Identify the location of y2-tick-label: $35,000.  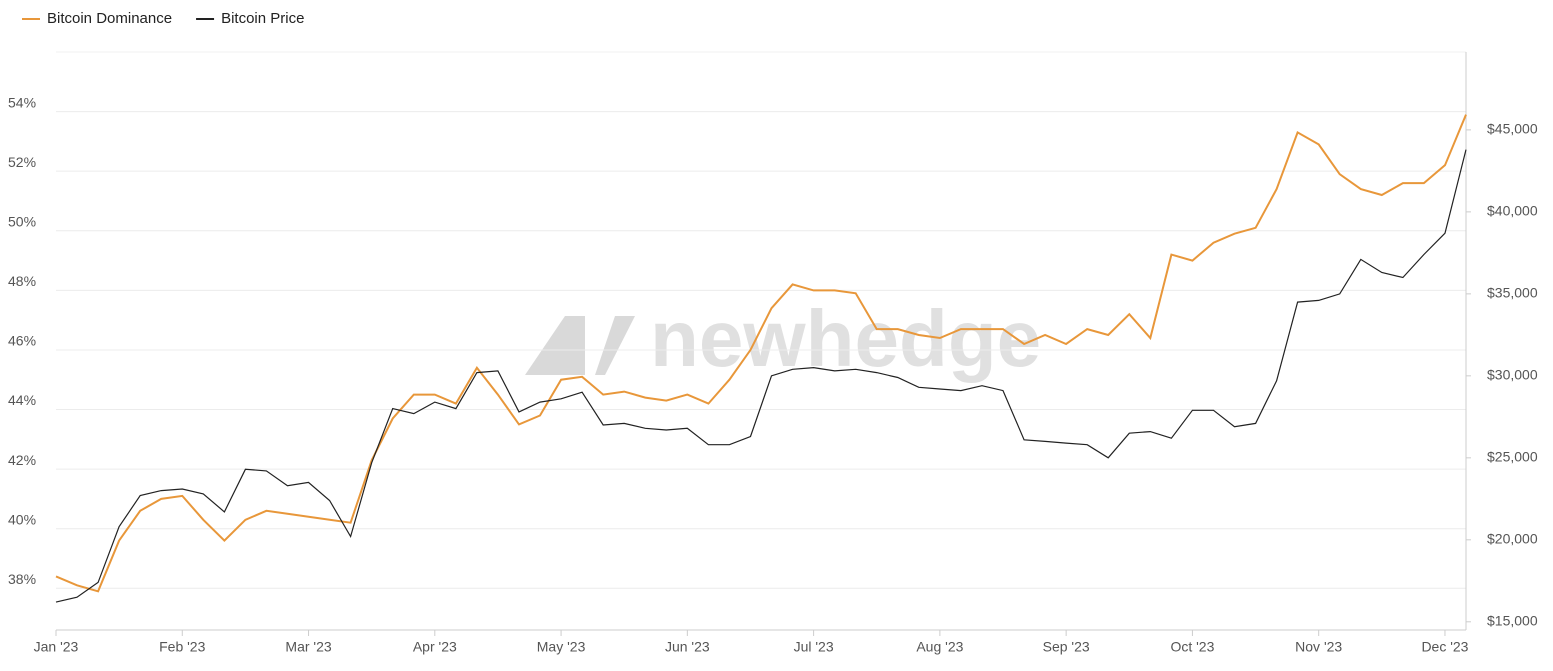
(1512, 293).